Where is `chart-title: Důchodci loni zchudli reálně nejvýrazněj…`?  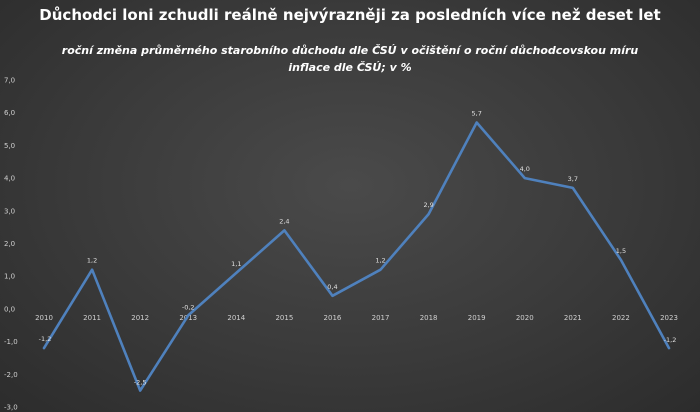 chart-title: Důchodci loni zchudli reálně nejvýrazněj… is located at coordinates (350, 15).